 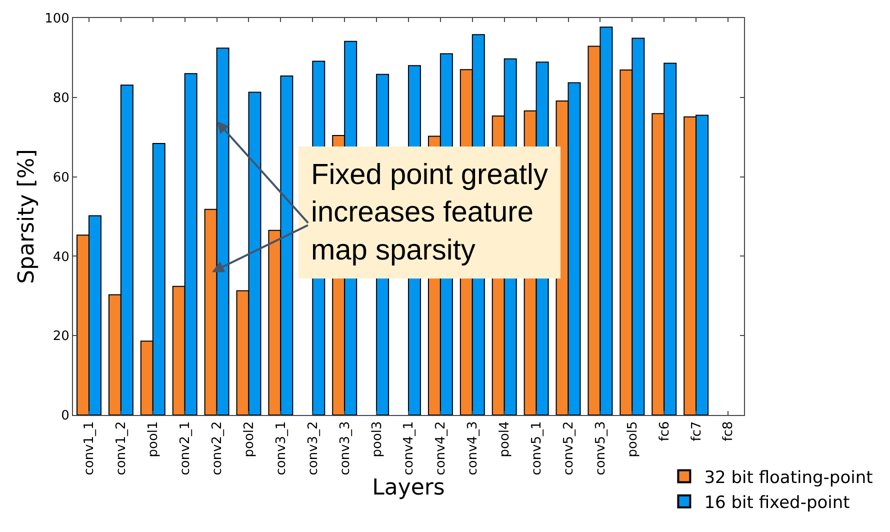 I want to click on x-tick-label: pool1, so click(x=154, y=439).